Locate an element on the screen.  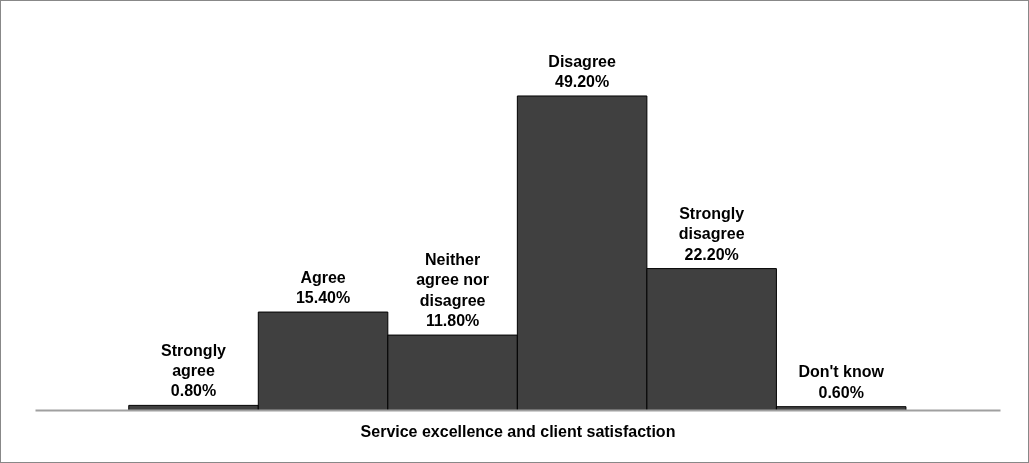
data-label: 15.40% is located at coordinates (323, 298).